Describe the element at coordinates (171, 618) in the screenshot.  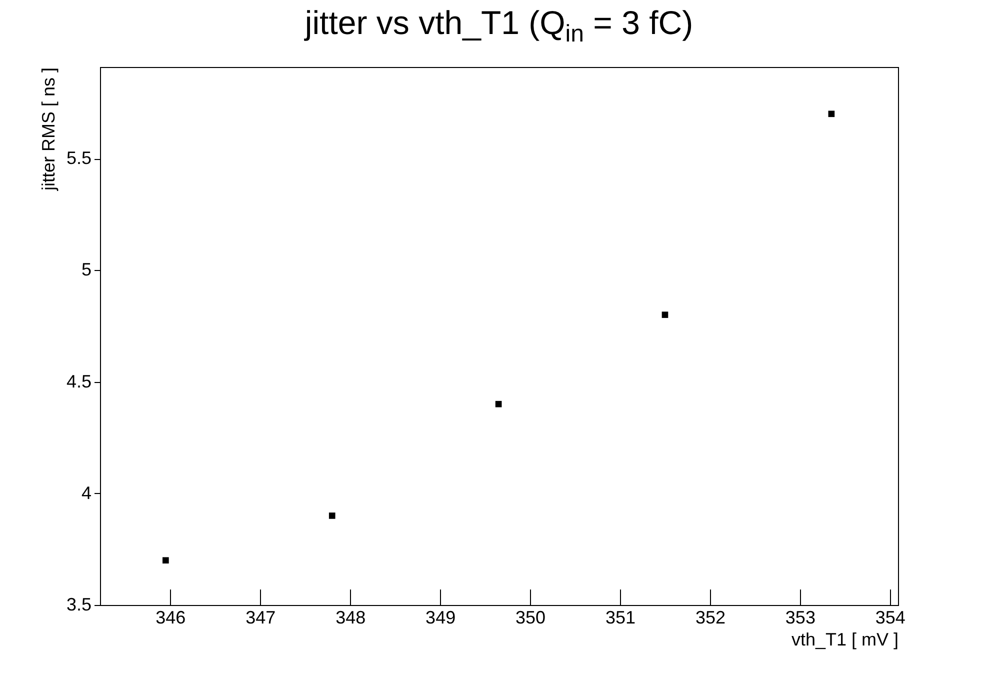
I see `x-tick-label: 346` at that location.